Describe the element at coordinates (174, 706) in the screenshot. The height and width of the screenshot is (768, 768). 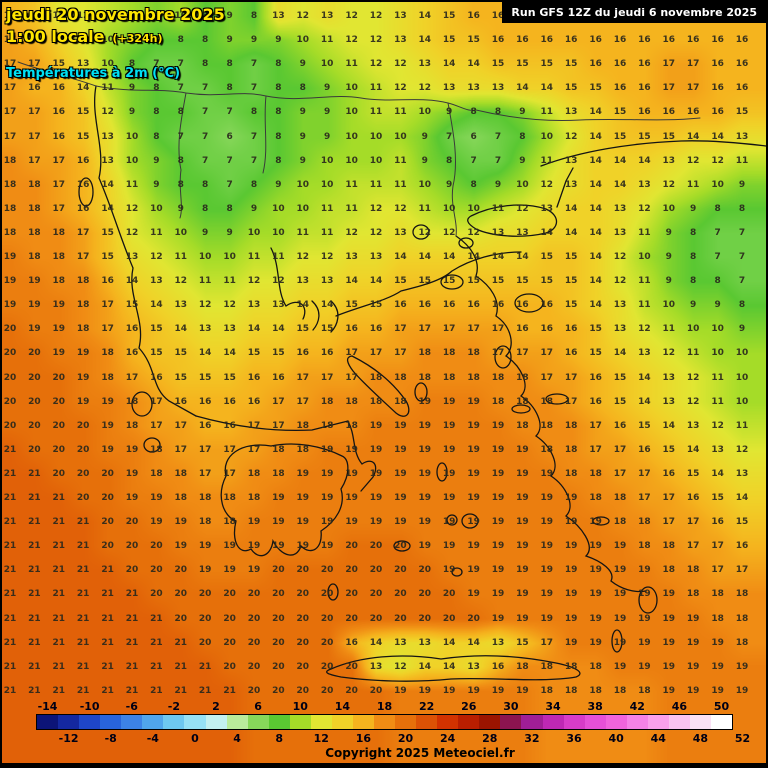
I see `scale-tick-label: -2` at that location.